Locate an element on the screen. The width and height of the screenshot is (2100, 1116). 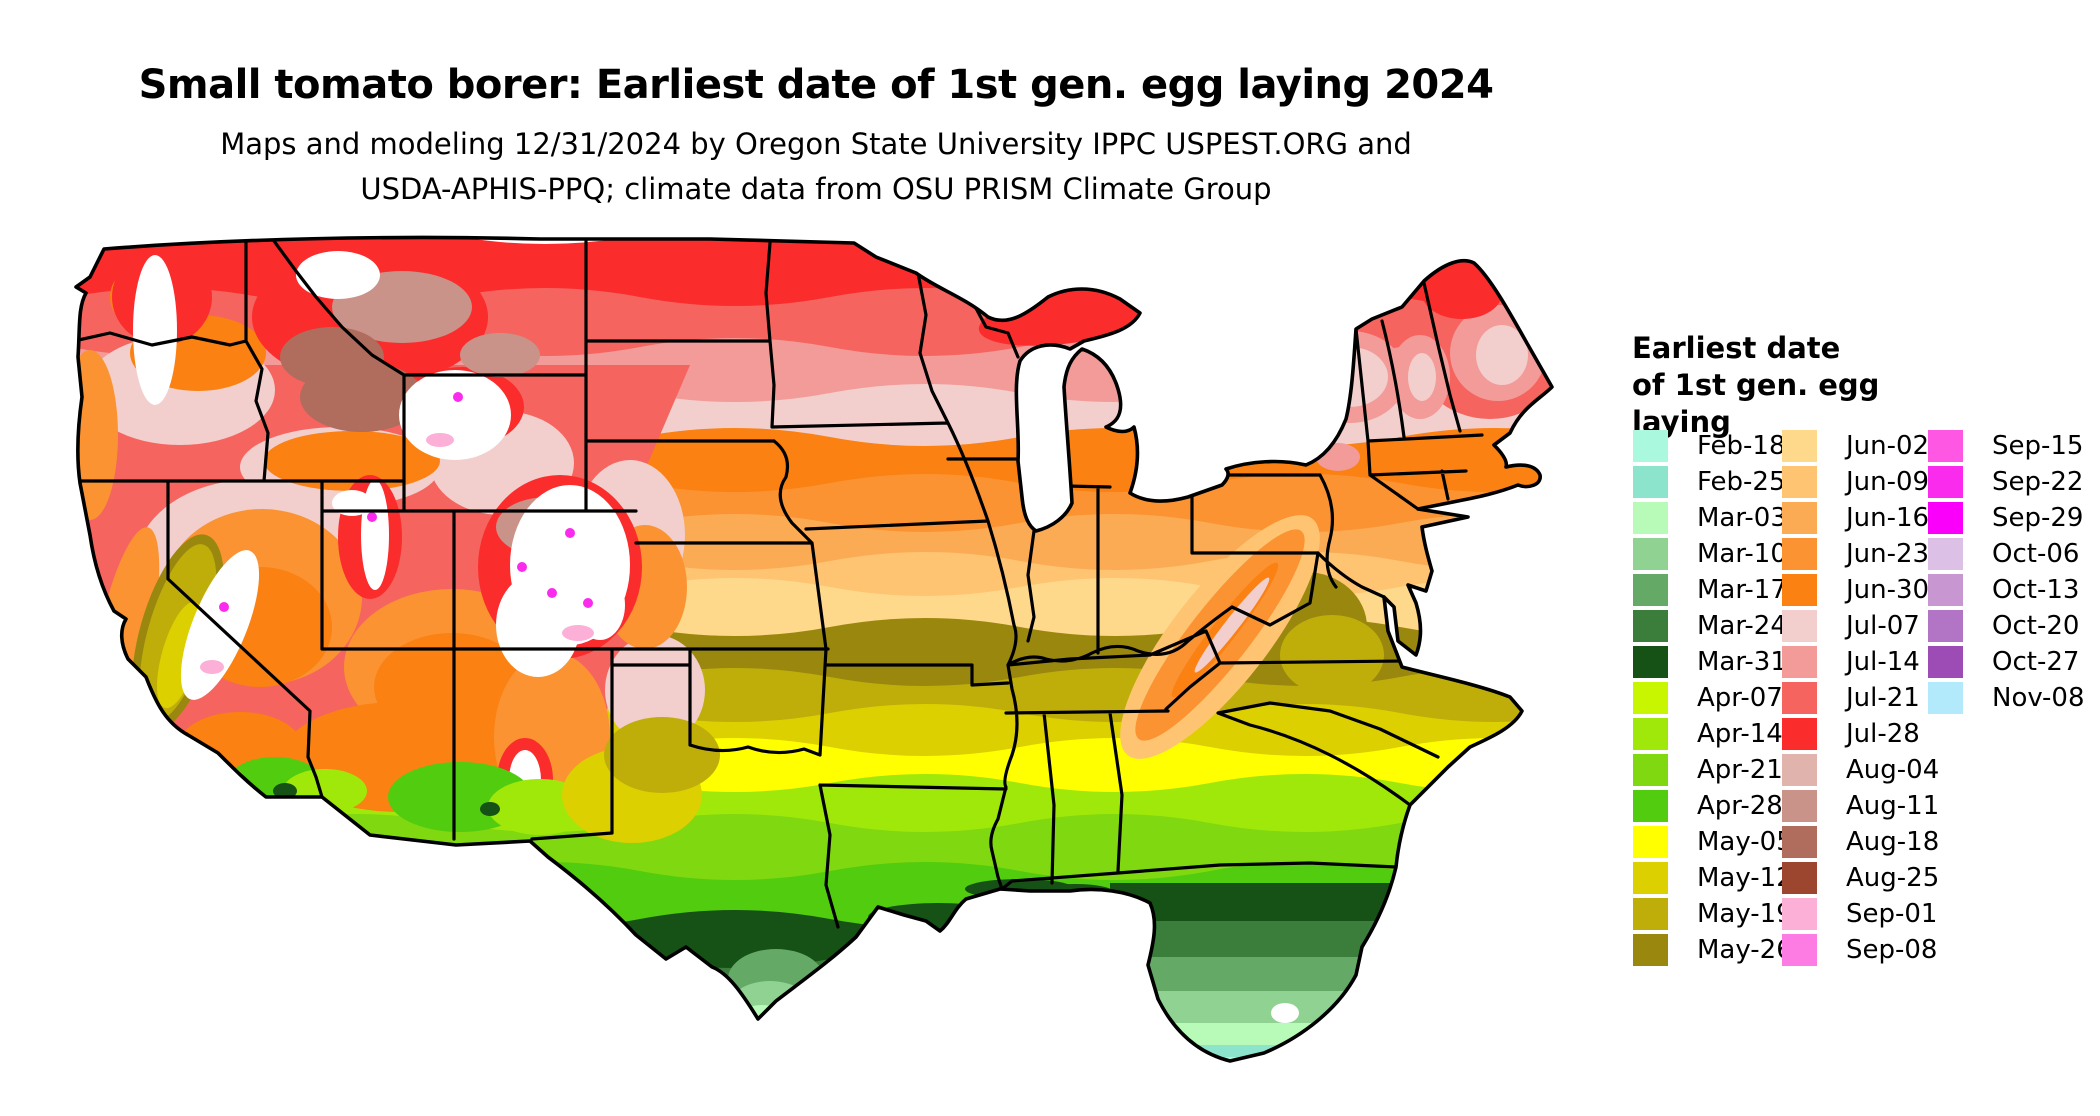
legend-row: Jun-23 is located at coordinates (1860, 554).